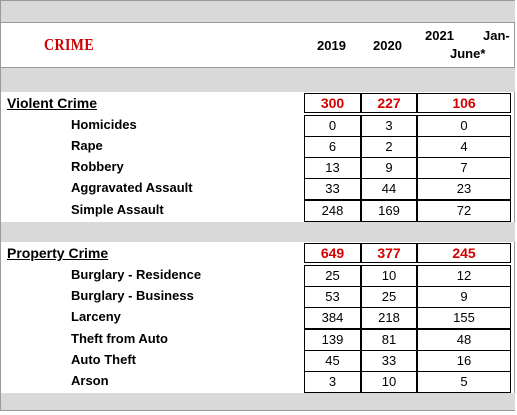  What do you see at coordinates (389, 189) in the screenshot?
I see `table-cell: 44` at bounding box center [389, 189].